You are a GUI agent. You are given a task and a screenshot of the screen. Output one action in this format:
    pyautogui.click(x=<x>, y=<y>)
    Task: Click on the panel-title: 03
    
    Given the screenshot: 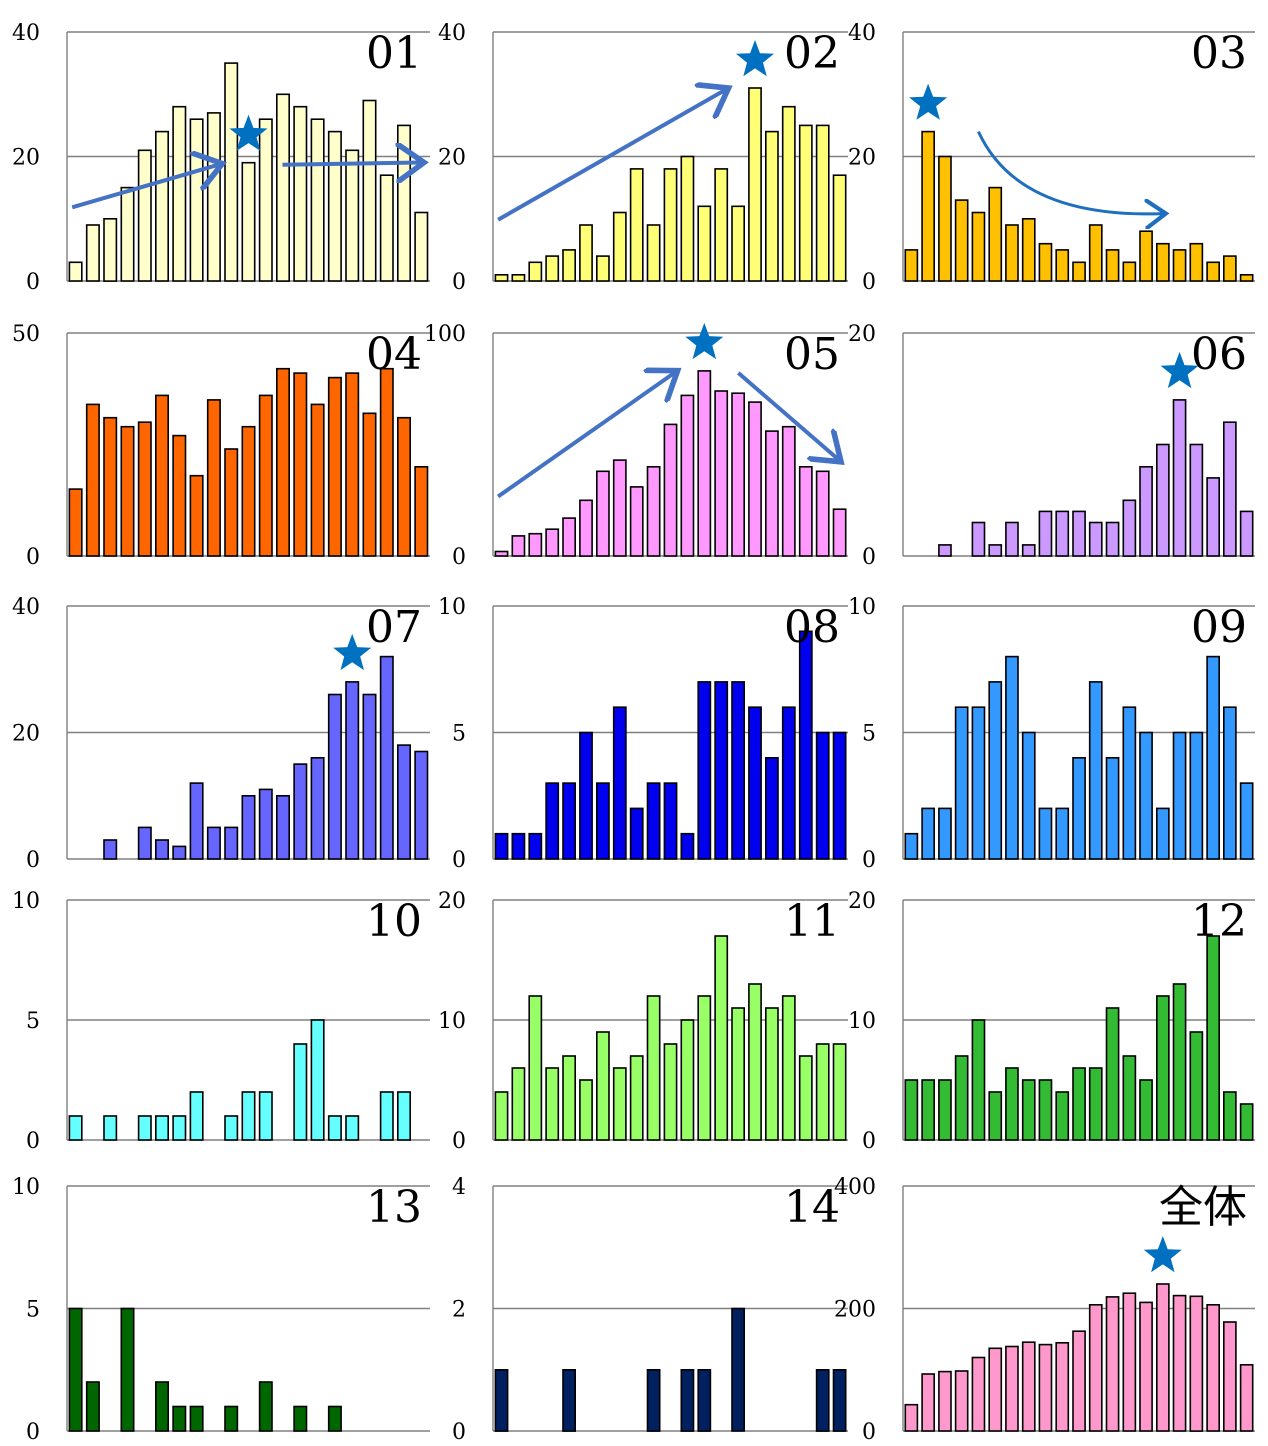 What is the action you would take?
    pyautogui.click(x=1219, y=53)
    